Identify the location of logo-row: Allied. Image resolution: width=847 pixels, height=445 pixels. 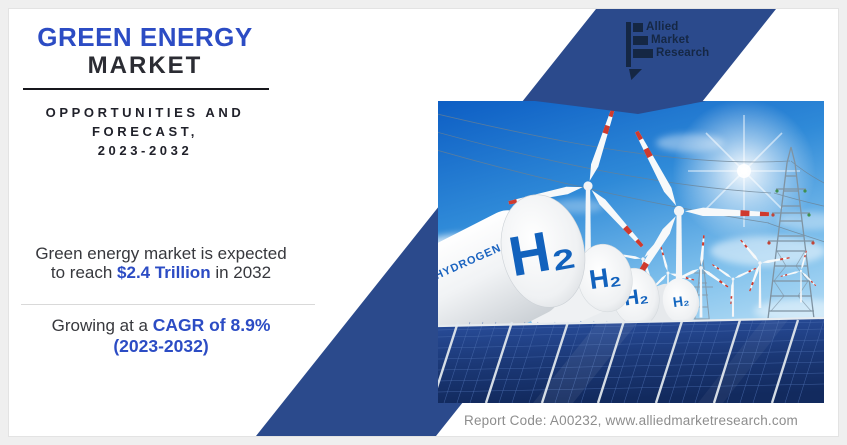
(671, 27).